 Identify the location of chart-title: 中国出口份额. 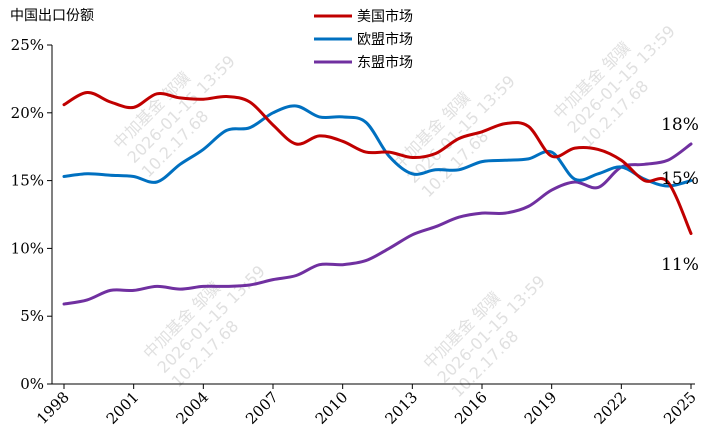
(52, 16).